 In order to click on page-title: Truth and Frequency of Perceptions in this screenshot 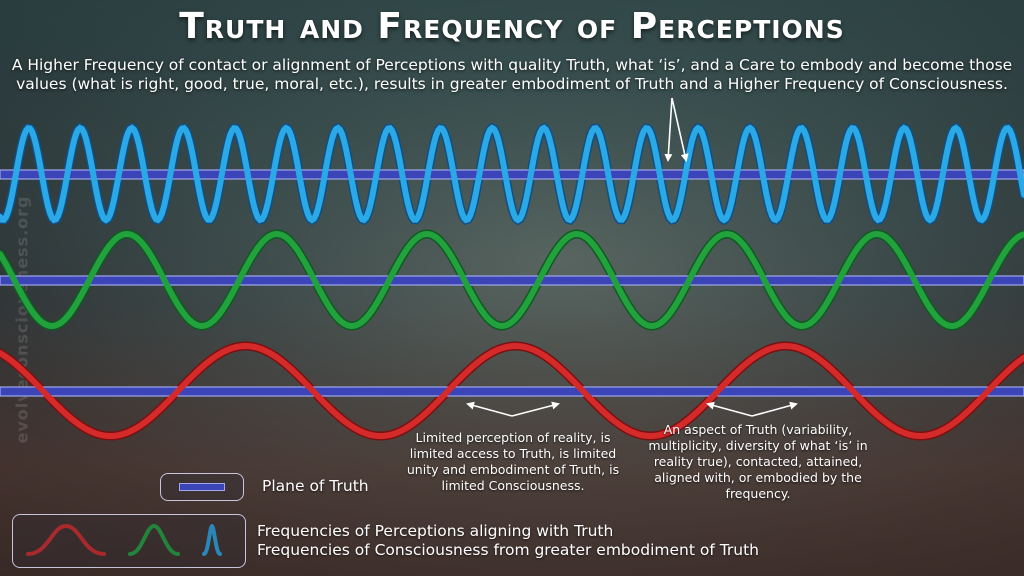, I will do `click(512, 26)`.